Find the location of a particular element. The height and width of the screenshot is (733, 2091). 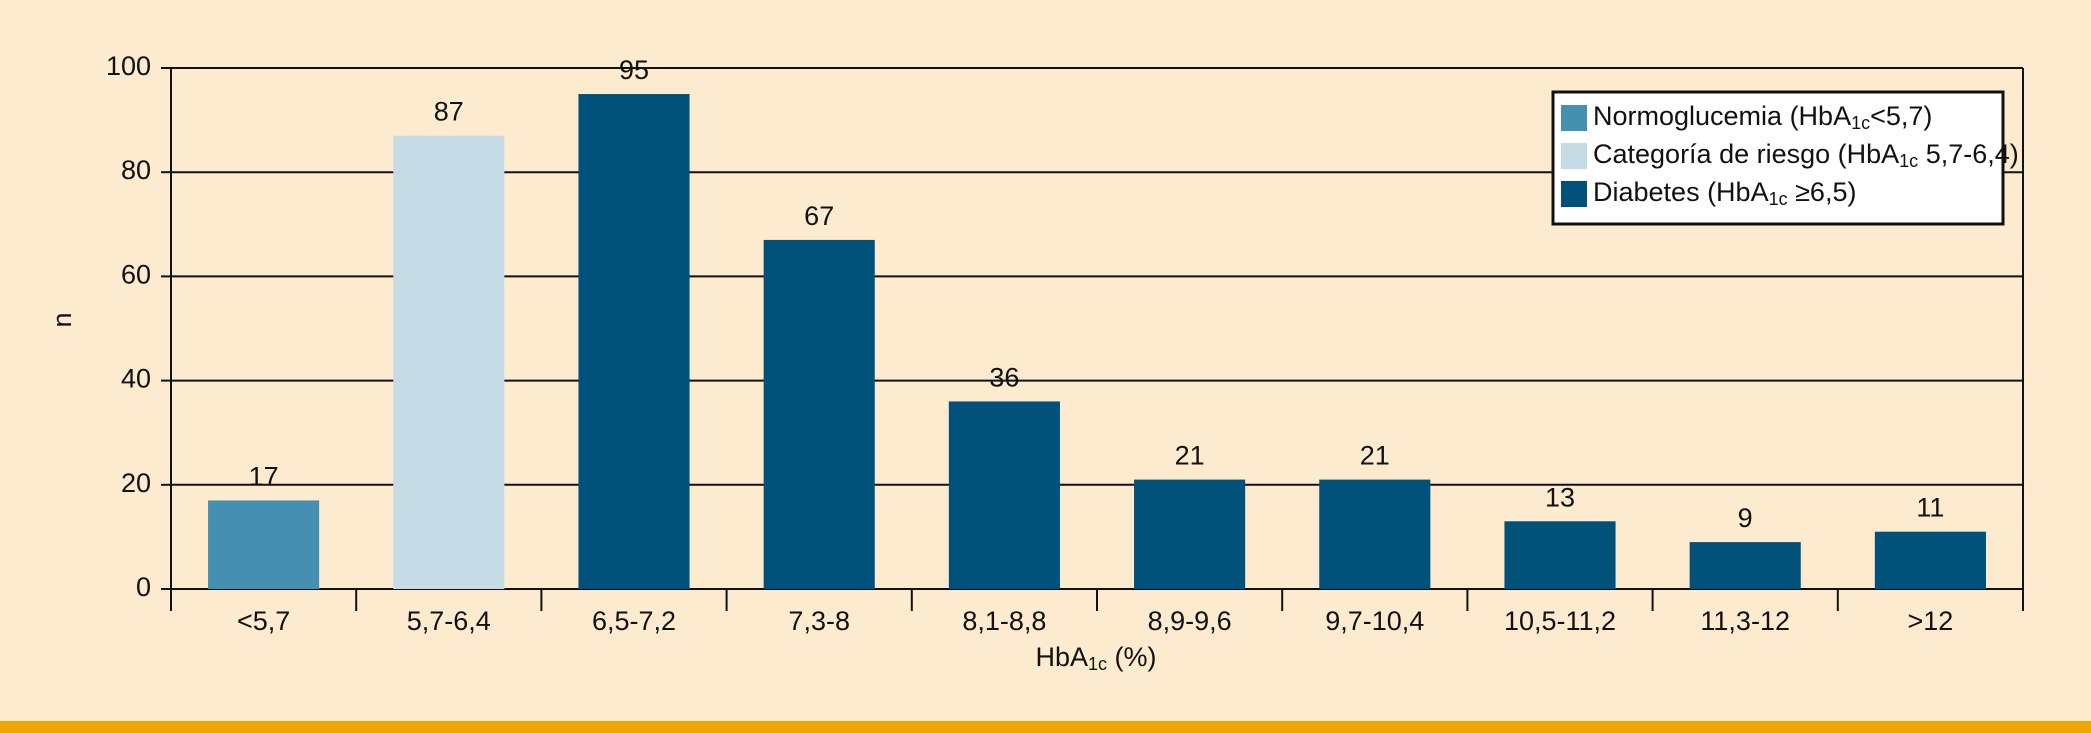

x-tick-label: 6,5-7,2 is located at coordinates (634, 621).